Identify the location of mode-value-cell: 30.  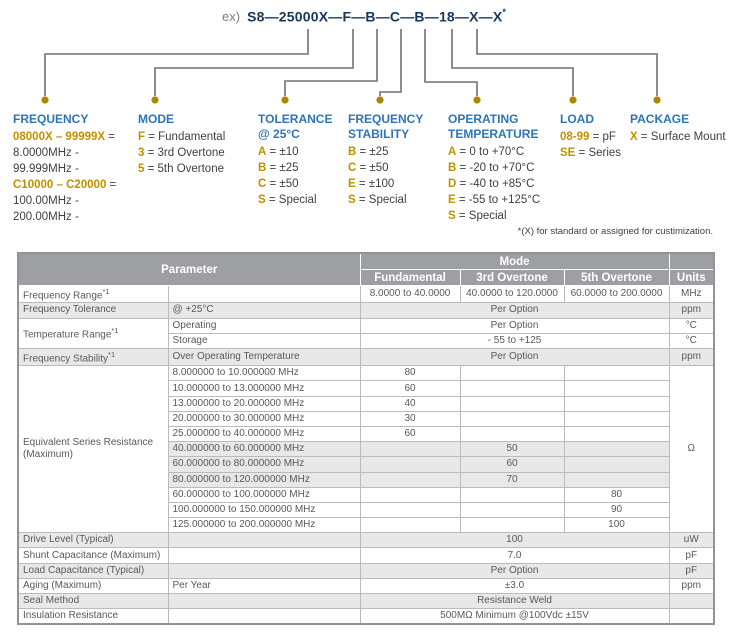
(410, 418).